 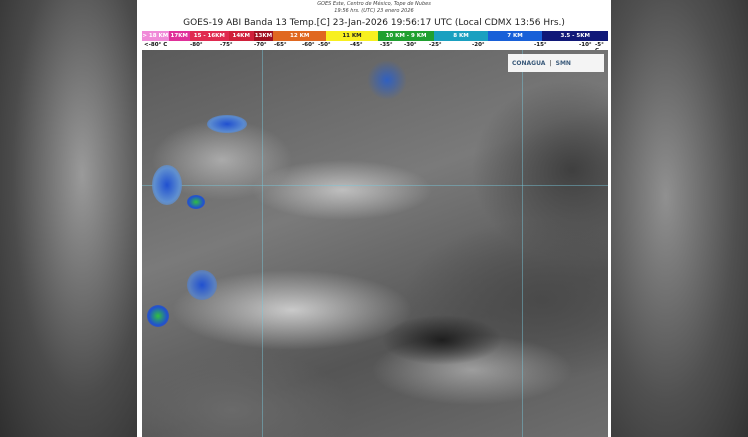 I want to click on temperature-label: -10°, so click(x=585, y=45).